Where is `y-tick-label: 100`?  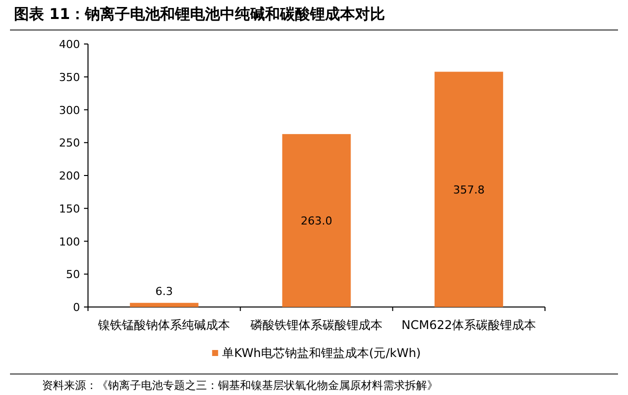
y-tick-label: 100 is located at coordinates (69, 241).